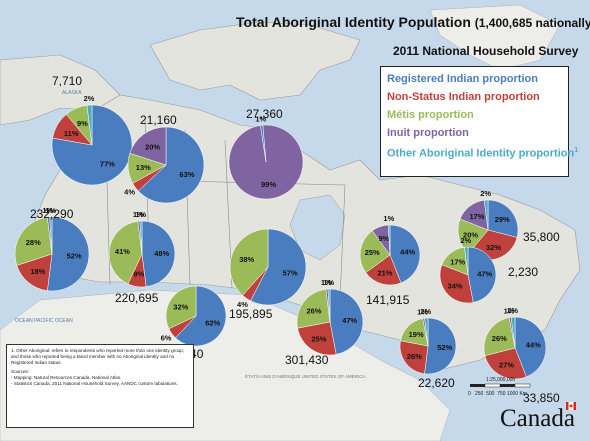 Image resolution: width=590 pixels, height=441 pixels. Describe the element at coordinates (166, 338) in the screenshot. I see `pie-slice-label: 6%` at that location.